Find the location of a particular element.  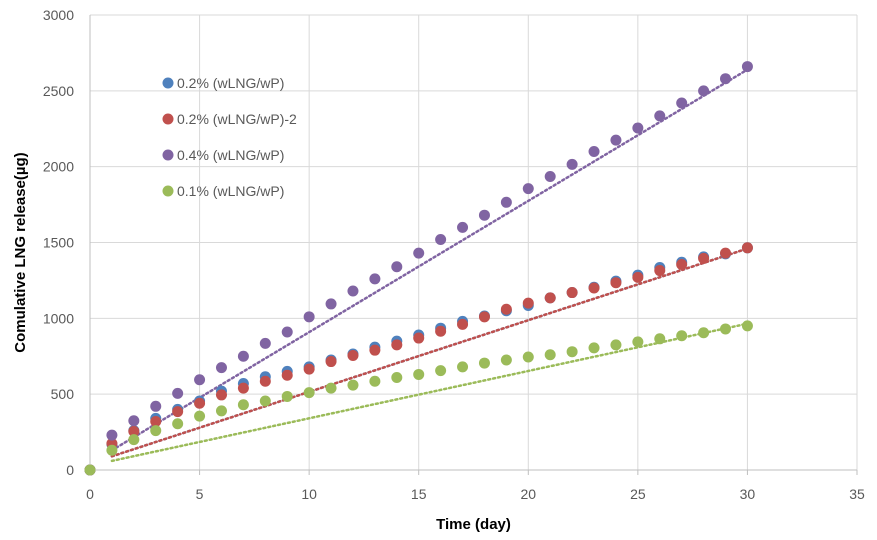

legend-label: 0.2% (wLNG/wP) is located at coordinates (230, 83).